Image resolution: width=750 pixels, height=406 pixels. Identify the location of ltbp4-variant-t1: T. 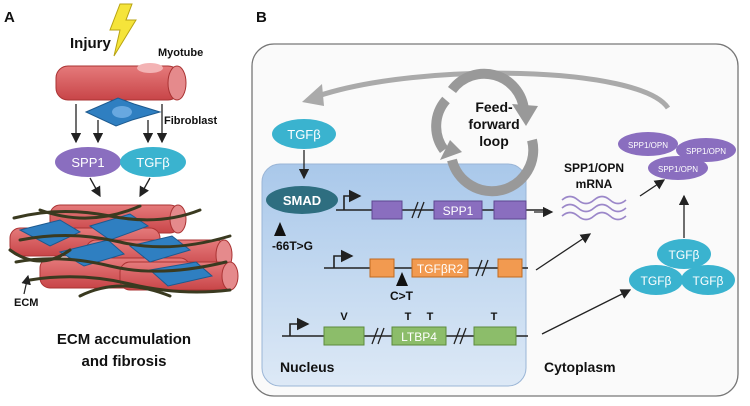
(408, 317).